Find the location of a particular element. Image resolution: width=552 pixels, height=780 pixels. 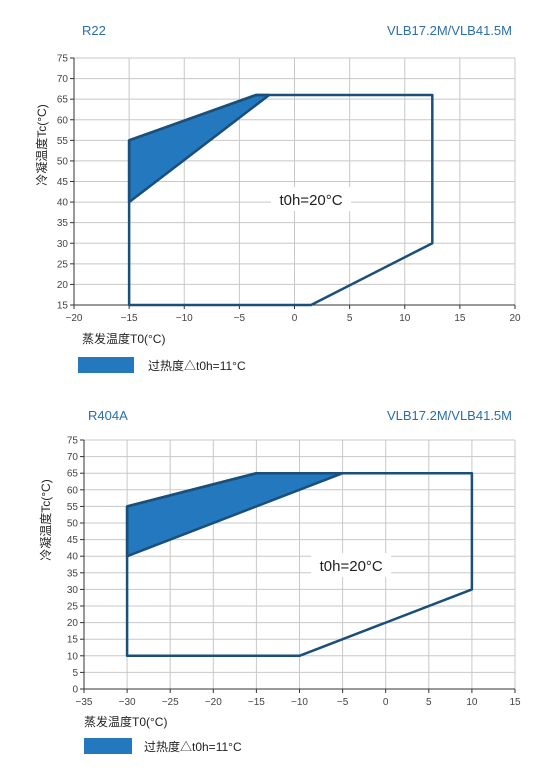

x-tick-label: −25 is located at coordinates (170, 702).